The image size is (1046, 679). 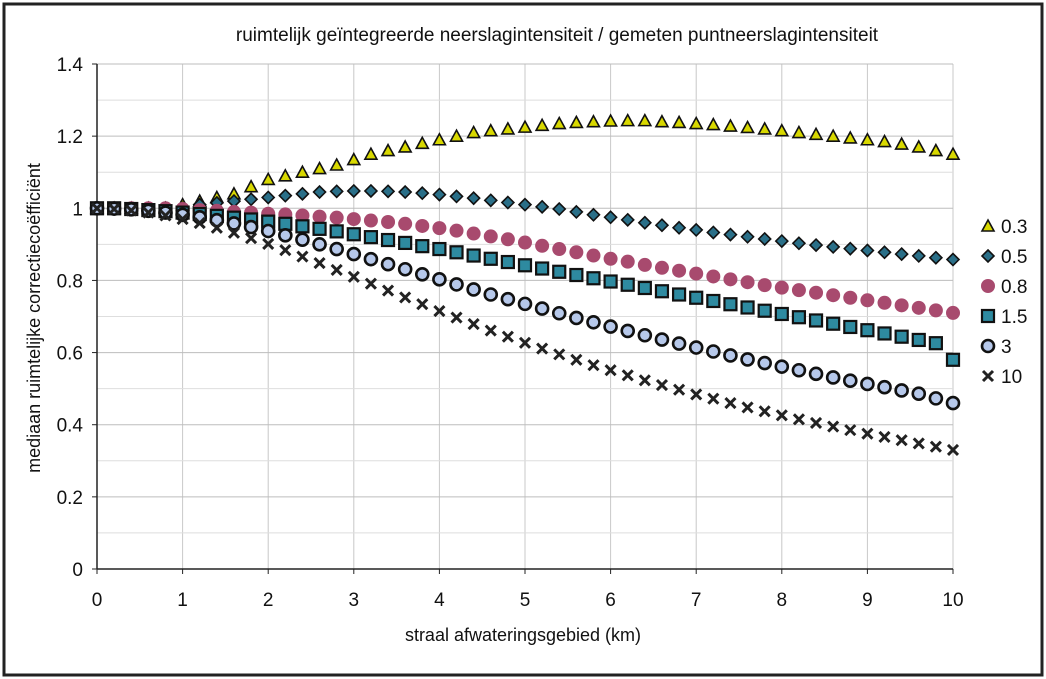 I want to click on x-tick-label: 4, so click(x=439, y=600).